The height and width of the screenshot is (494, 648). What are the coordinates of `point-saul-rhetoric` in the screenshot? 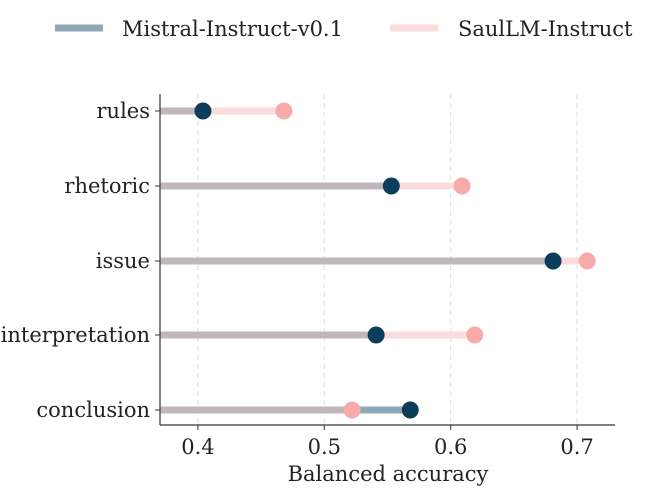 It's located at (462, 186).